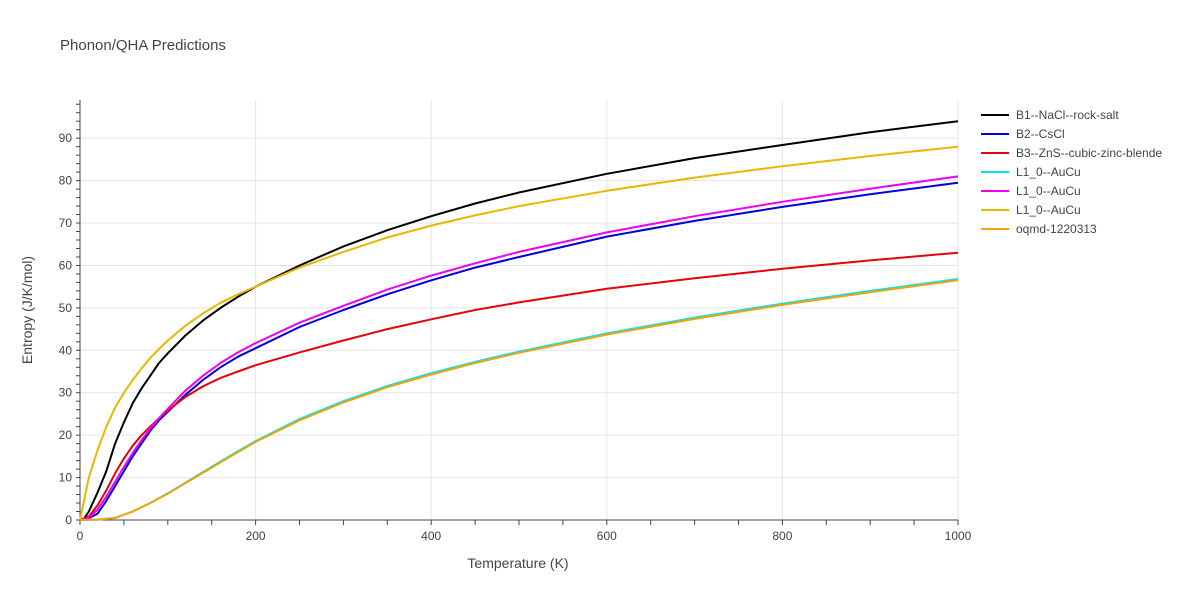 The height and width of the screenshot is (600, 1200). What do you see at coordinates (27, 310) in the screenshot?
I see `y-axis-title: Entropy (J/K/mol)` at bounding box center [27, 310].